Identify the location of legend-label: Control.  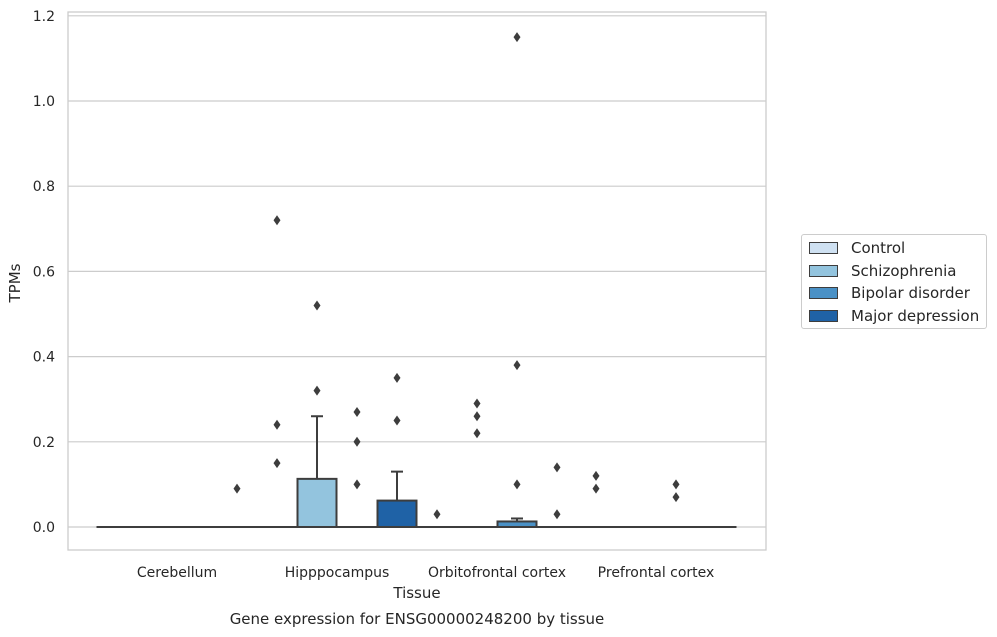
(878, 248).